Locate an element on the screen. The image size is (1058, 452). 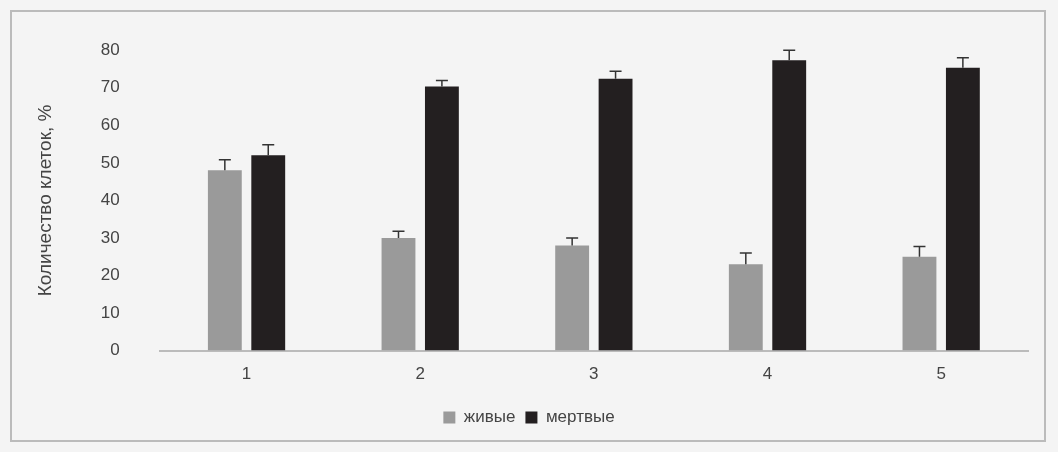
y-tick-label: 0 is located at coordinates (115, 350).